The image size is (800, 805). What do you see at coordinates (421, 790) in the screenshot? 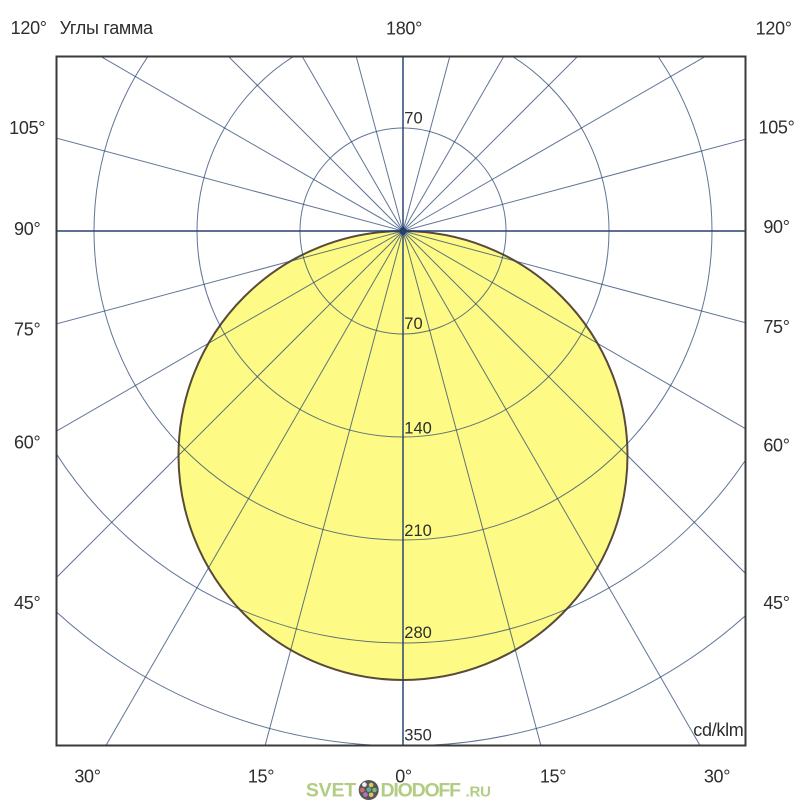
I see `svg-text: DIODOFF` at bounding box center [421, 790].